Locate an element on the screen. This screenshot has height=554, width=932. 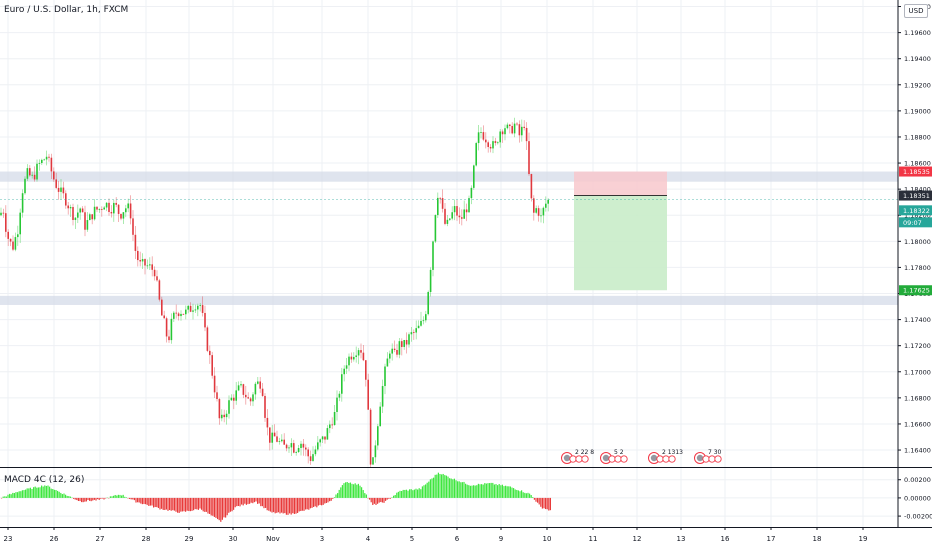
macd-title: MACD 4C (12, 26) is located at coordinates (44, 480).